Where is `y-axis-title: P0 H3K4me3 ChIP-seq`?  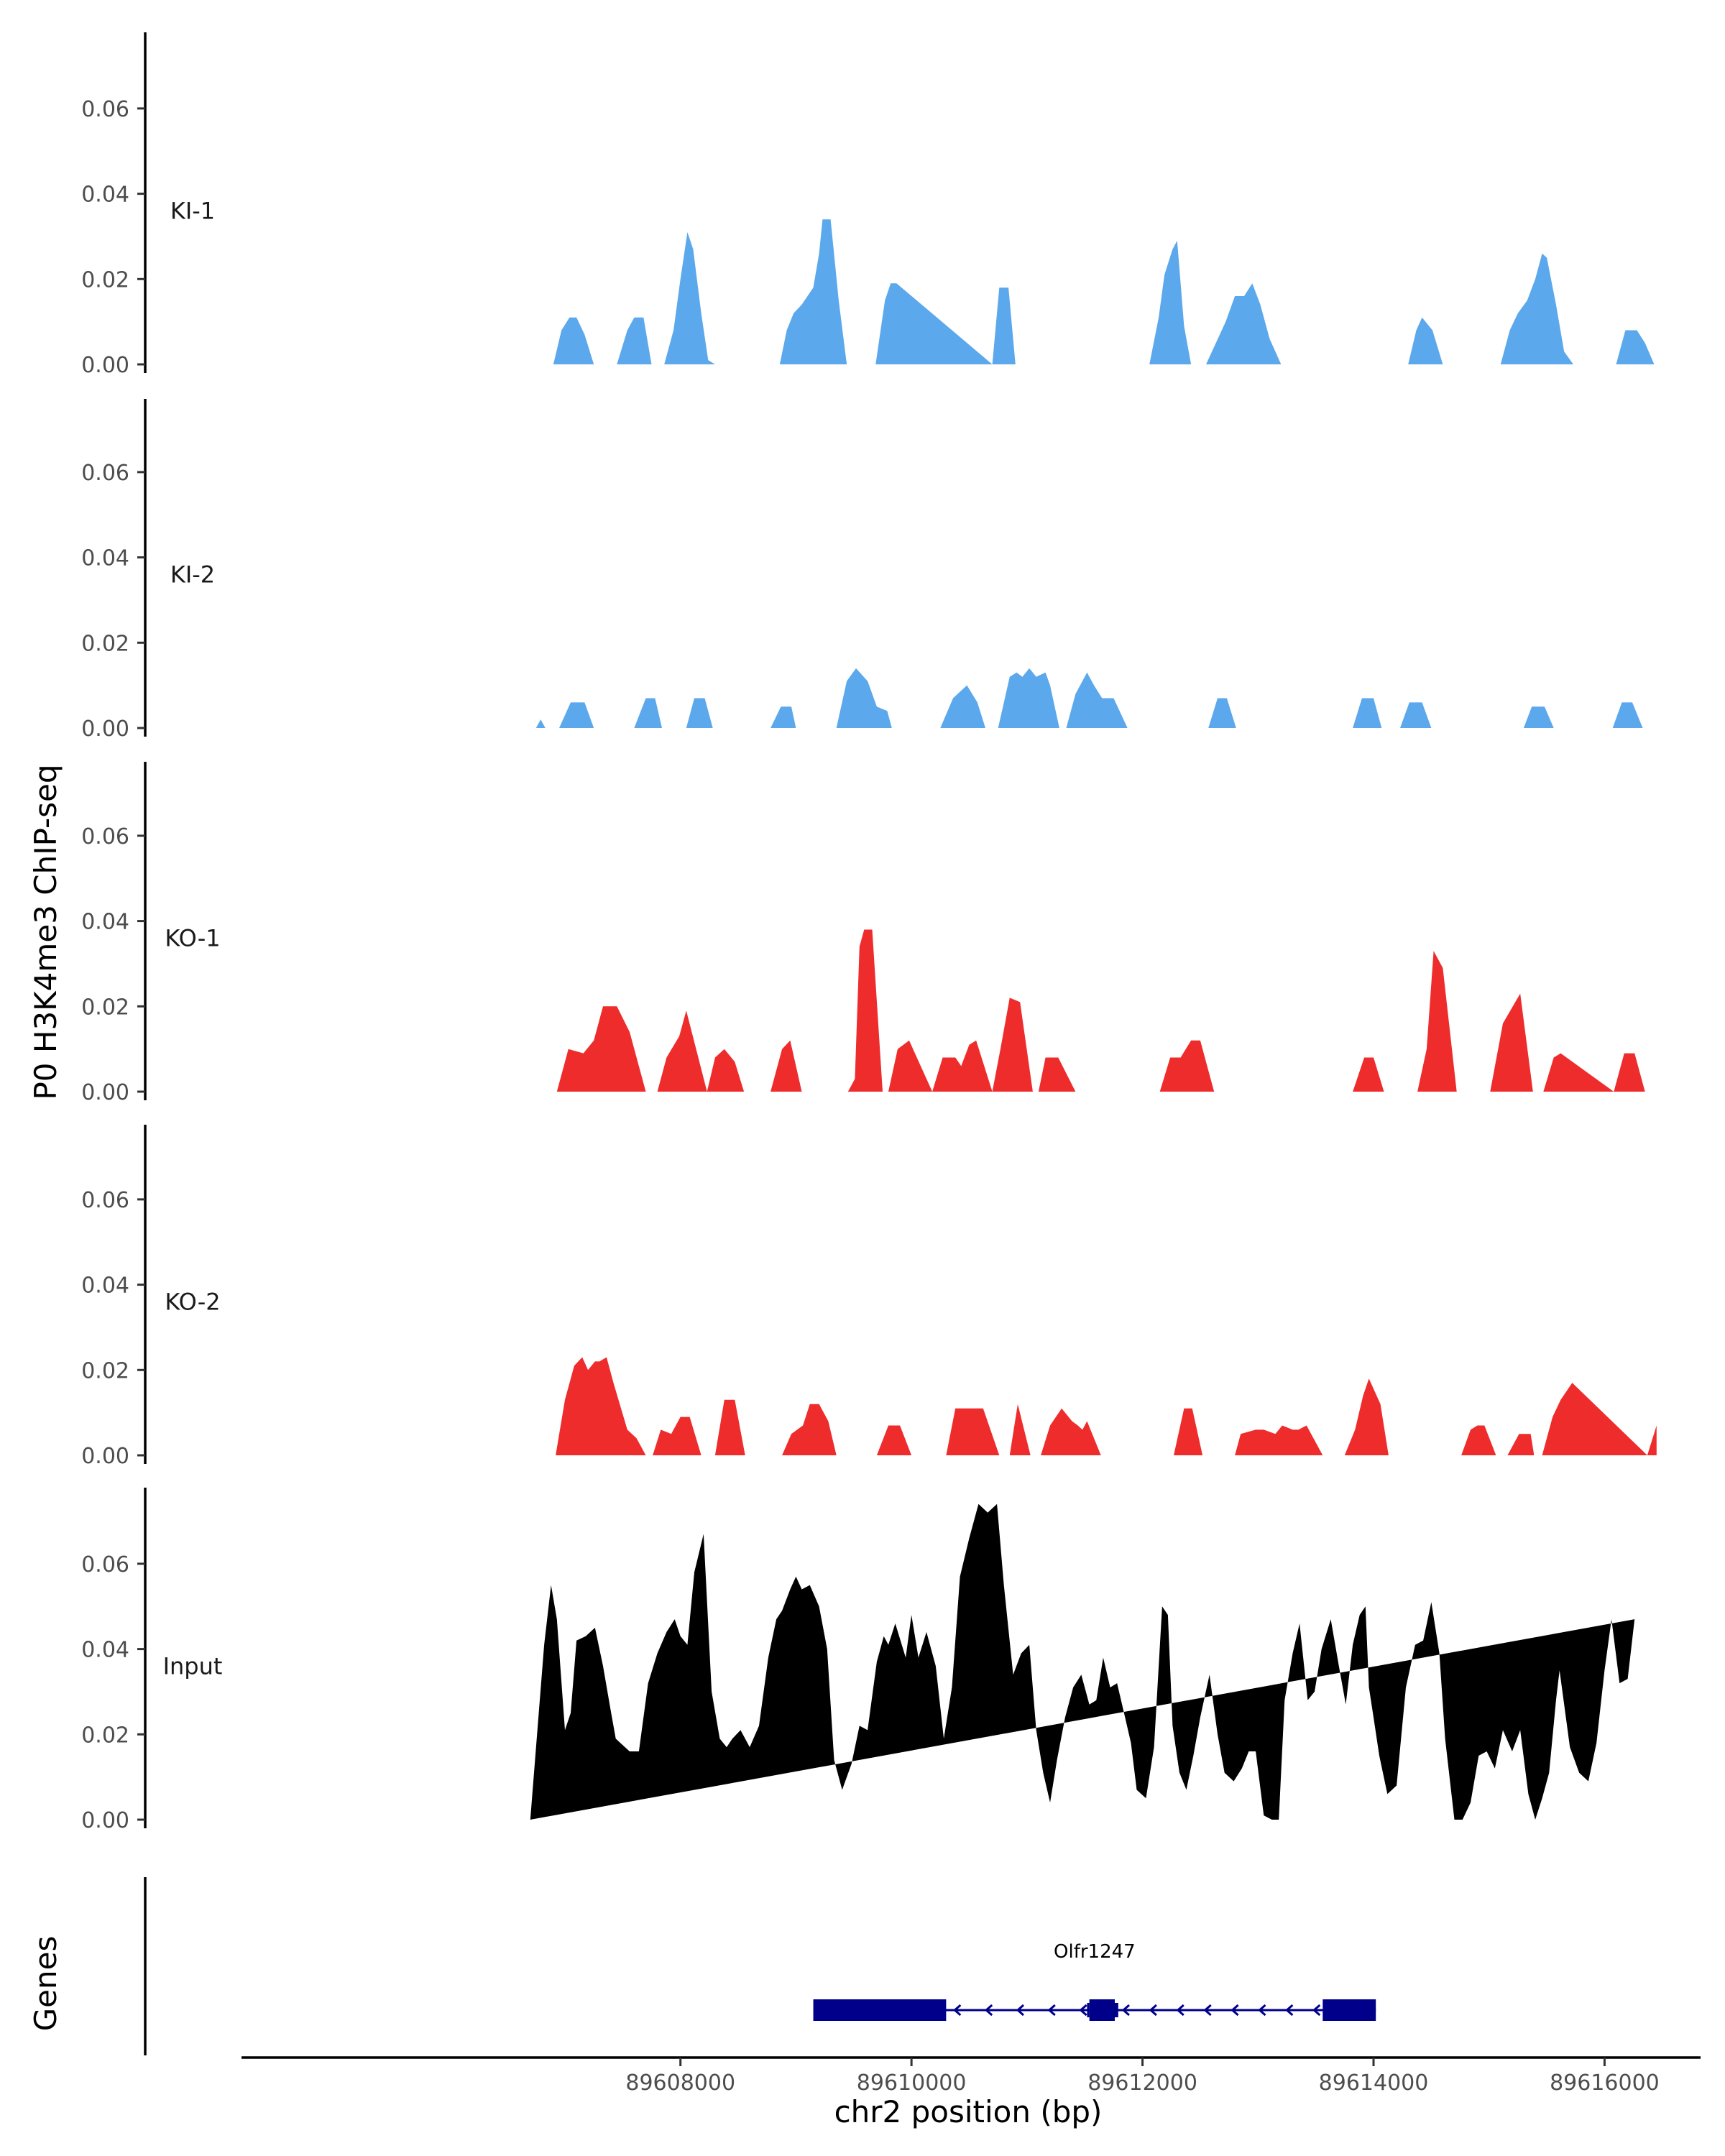 y-axis-title: P0 H3K4me3 ChIP-seq is located at coordinates (45, 932).